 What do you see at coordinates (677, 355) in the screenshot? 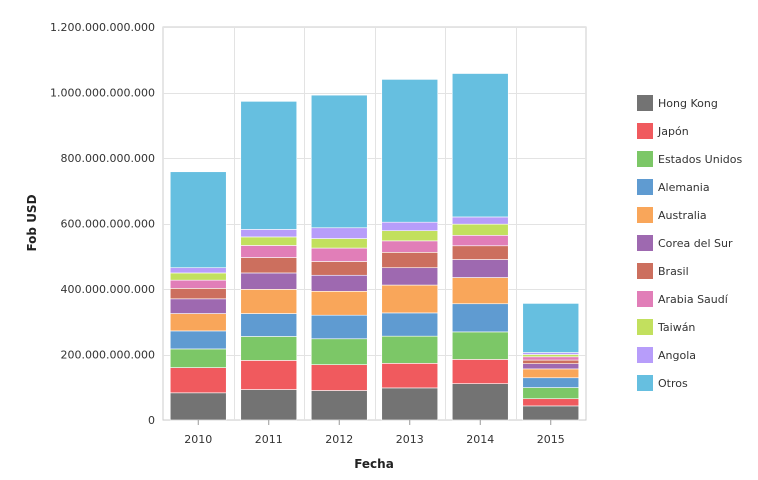
I see `legend-label: Angola` at bounding box center [677, 355].